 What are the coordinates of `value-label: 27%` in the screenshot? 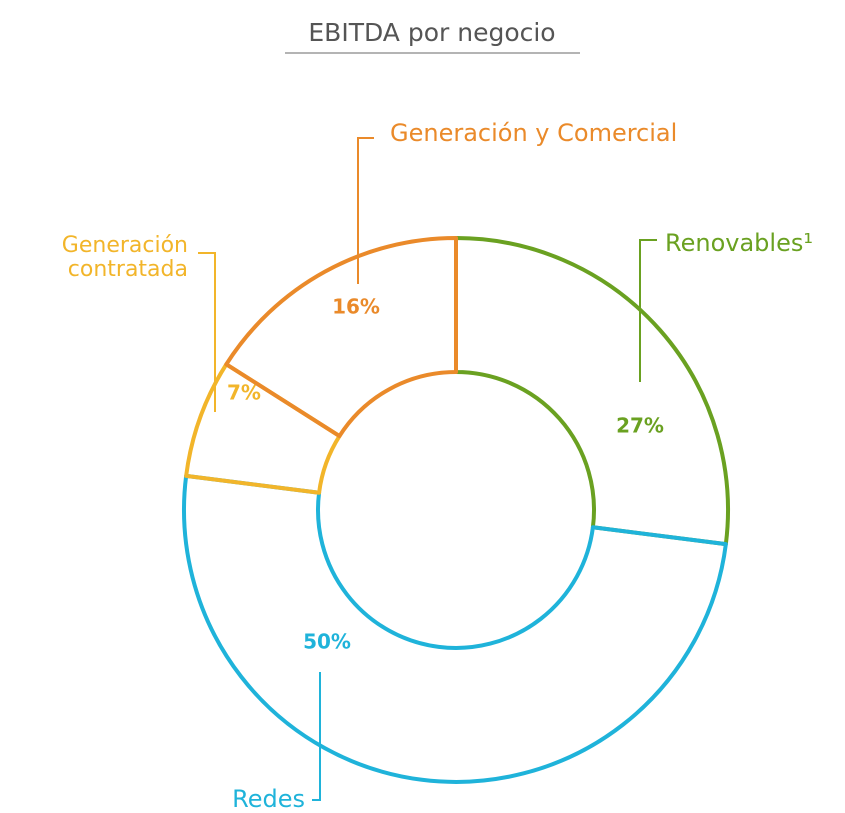 It's located at (640, 426).